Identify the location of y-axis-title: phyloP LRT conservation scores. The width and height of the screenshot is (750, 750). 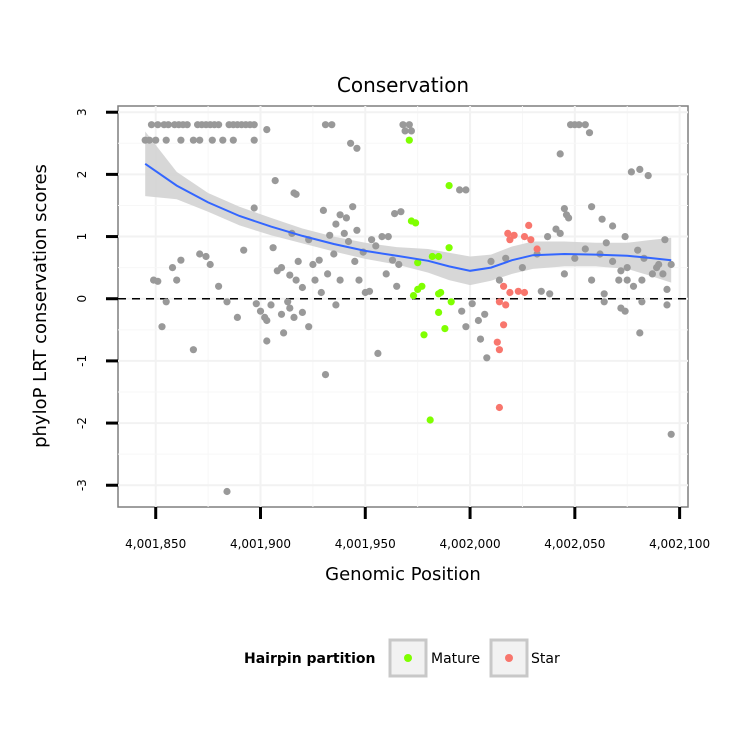
(40, 306).